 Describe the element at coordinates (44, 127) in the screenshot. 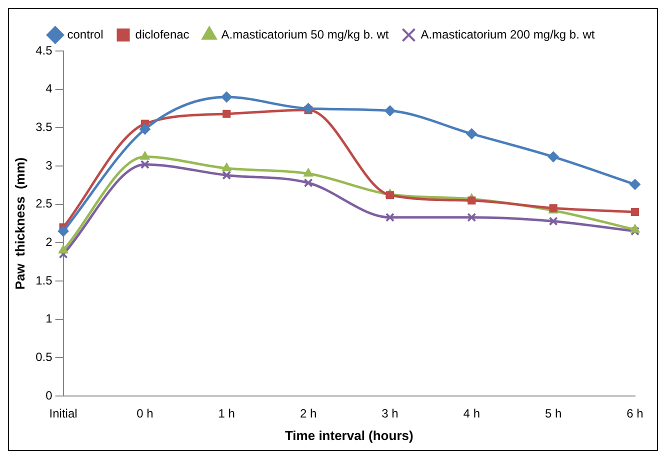

I see `y-tick-label: 3.5` at that location.